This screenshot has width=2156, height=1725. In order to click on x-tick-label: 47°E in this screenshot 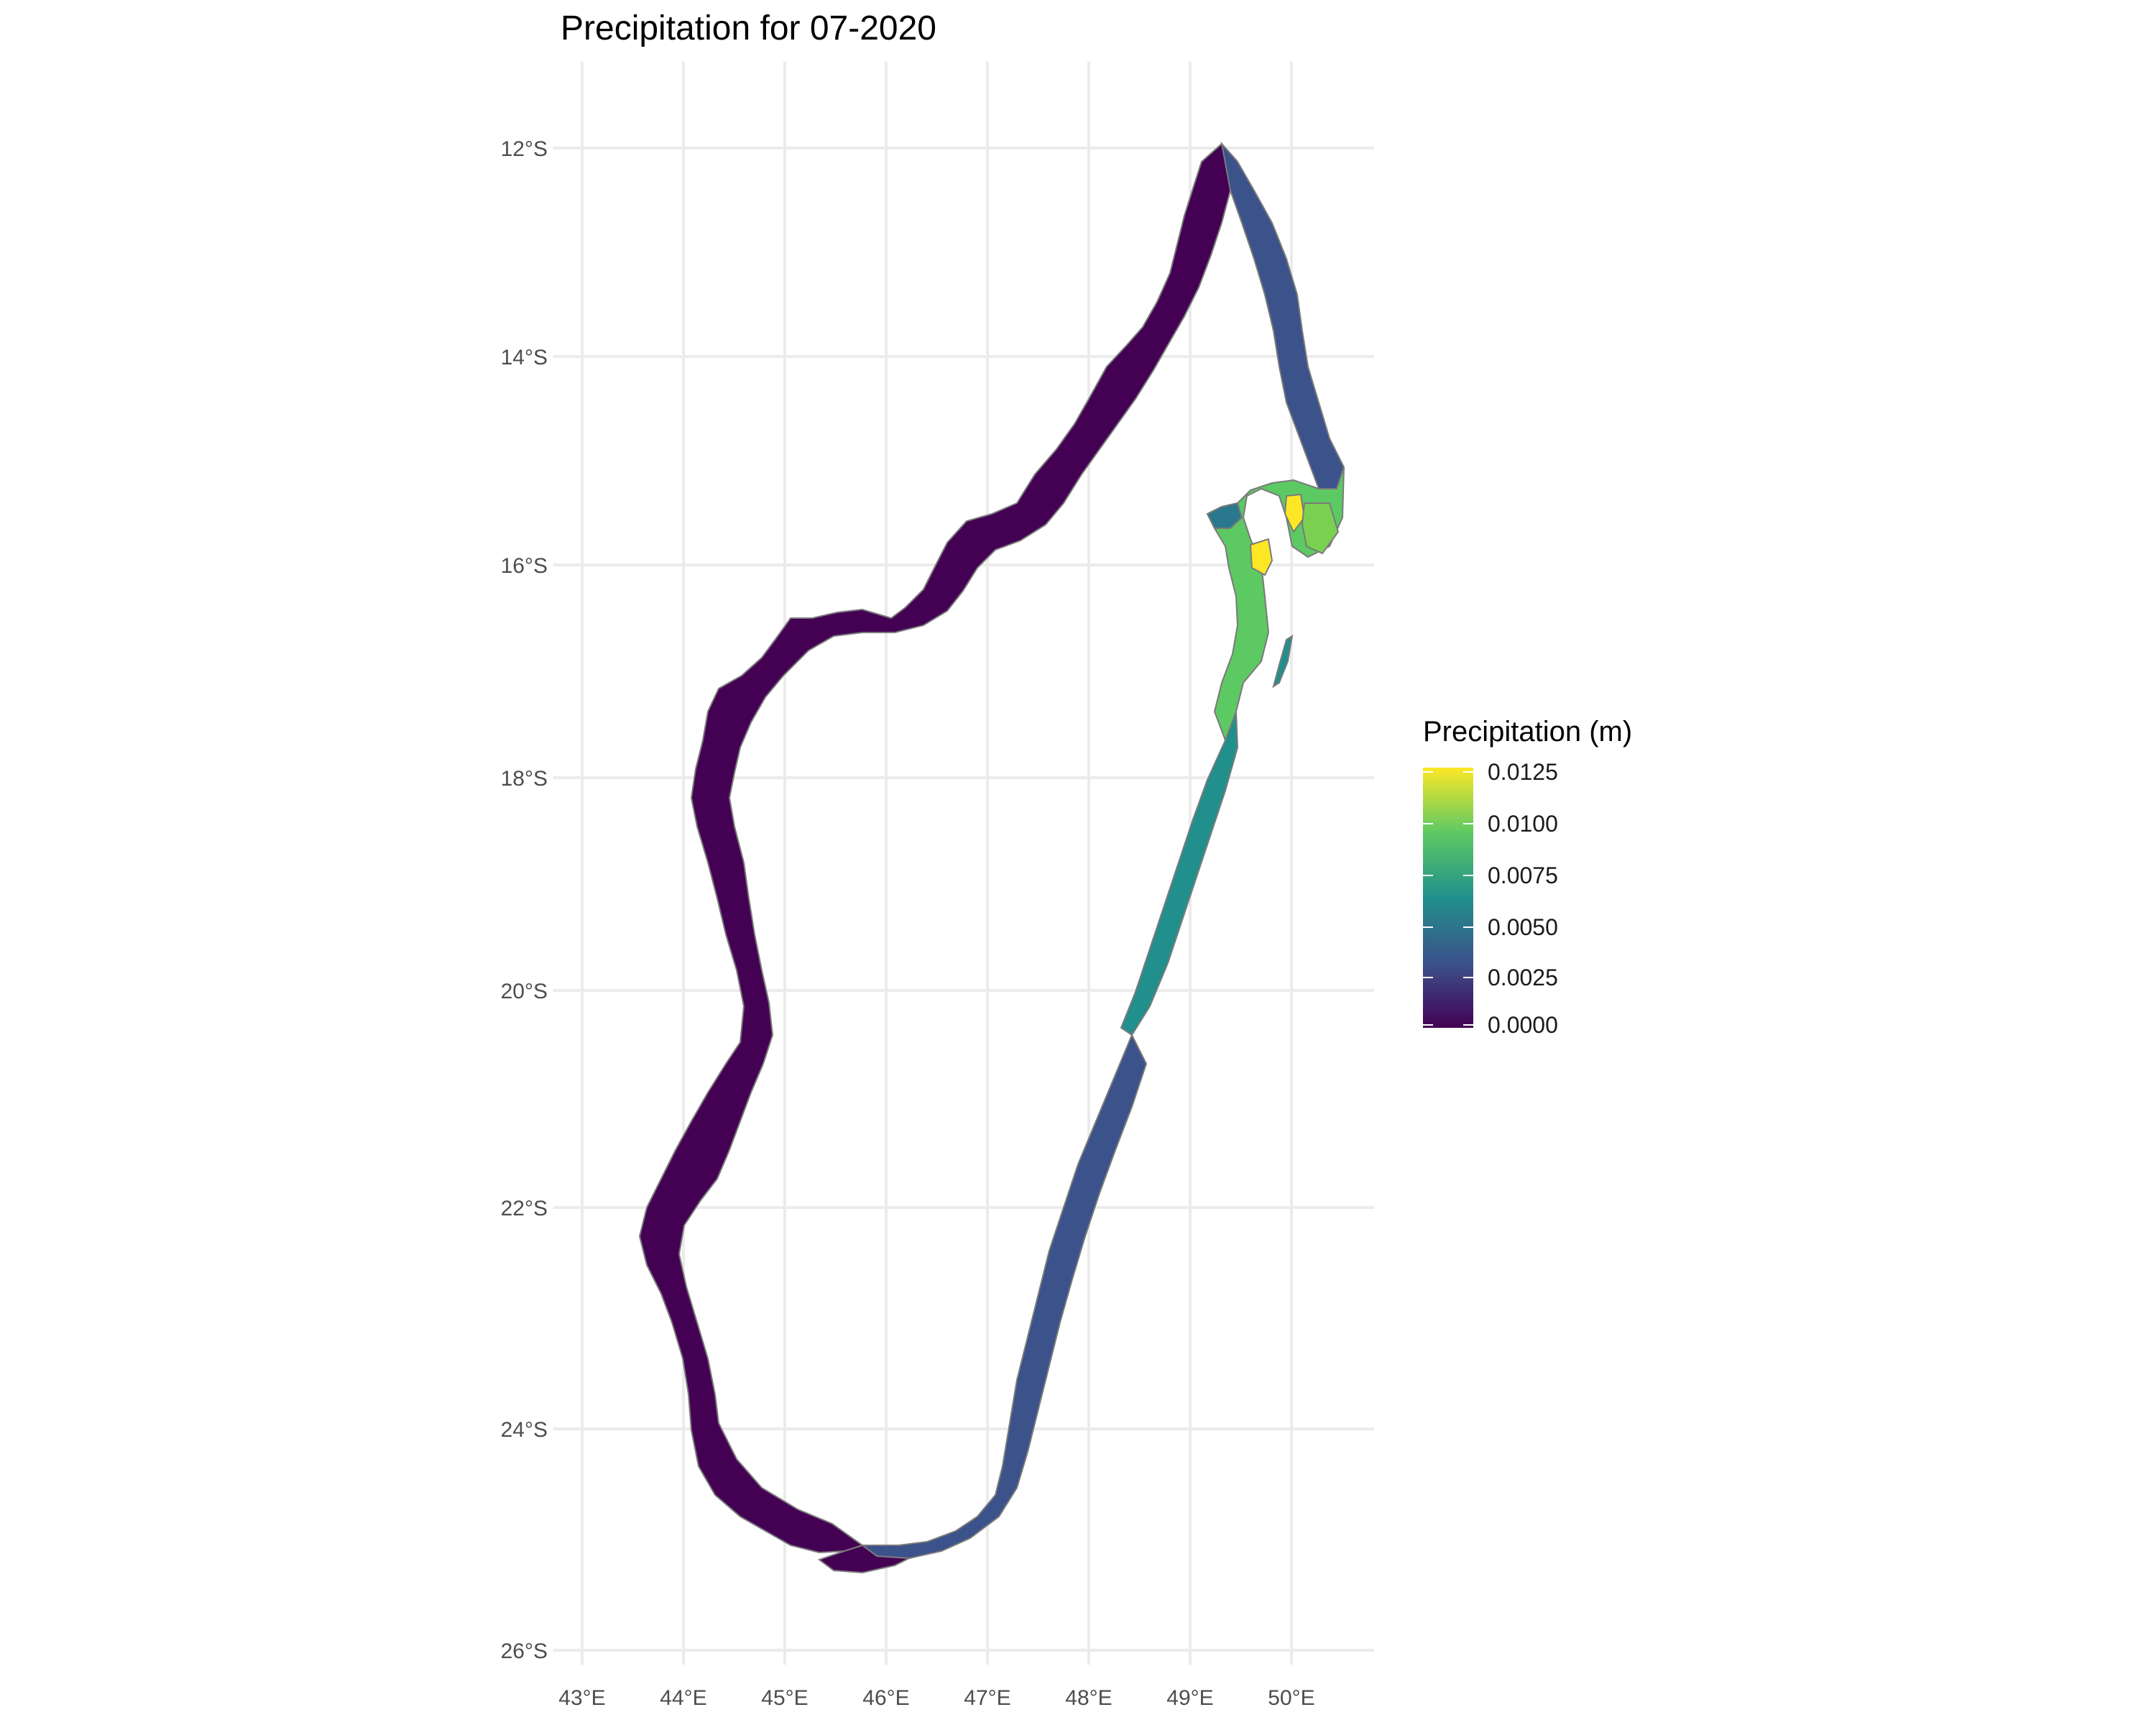, I will do `click(987, 1698)`.